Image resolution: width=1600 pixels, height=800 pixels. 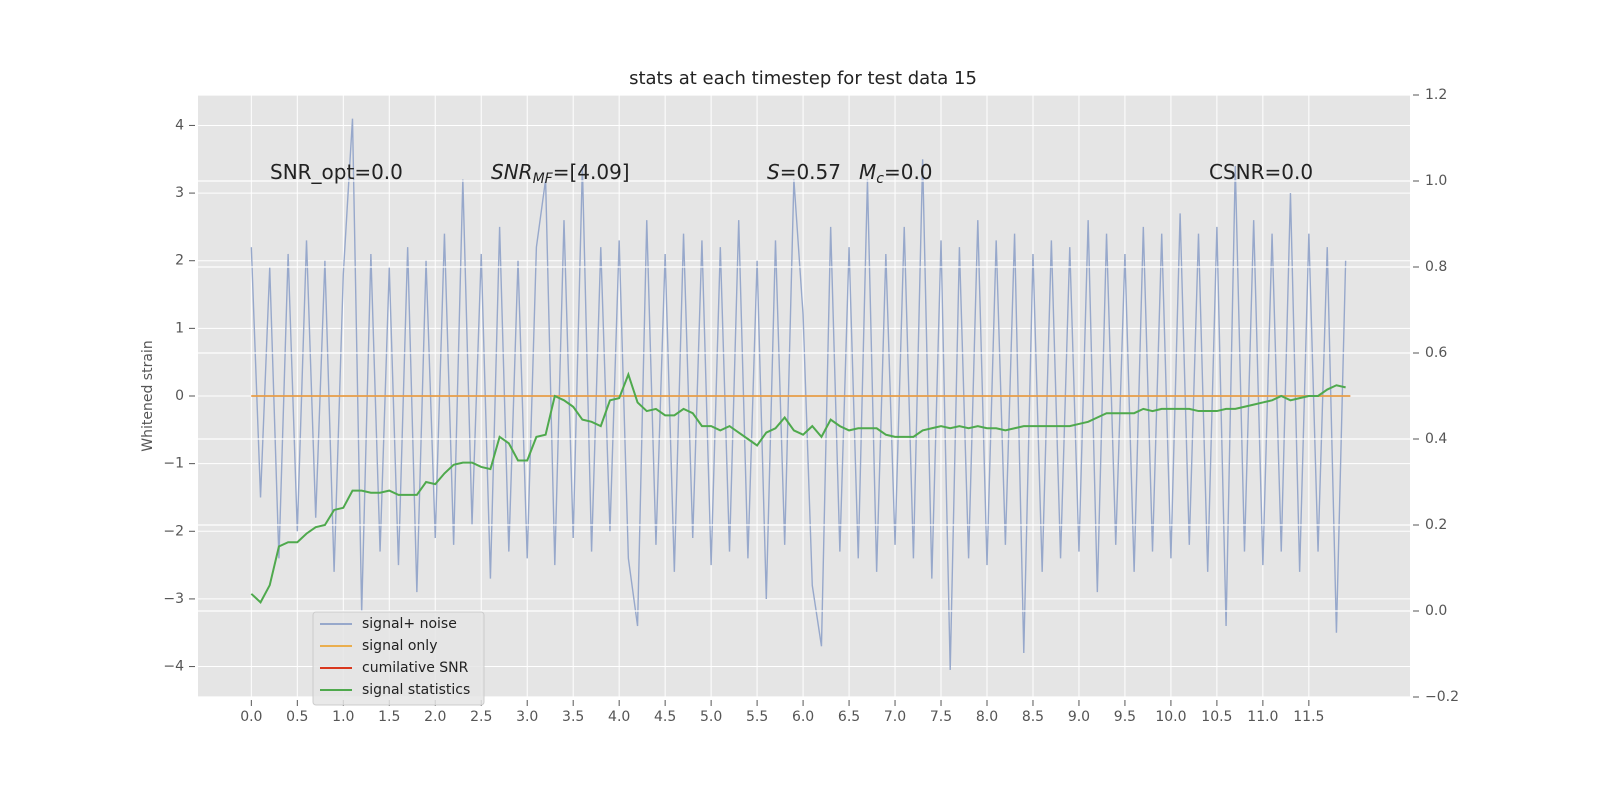 I want to click on y2-tick-label: 1.0, so click(x=1436, y=181).